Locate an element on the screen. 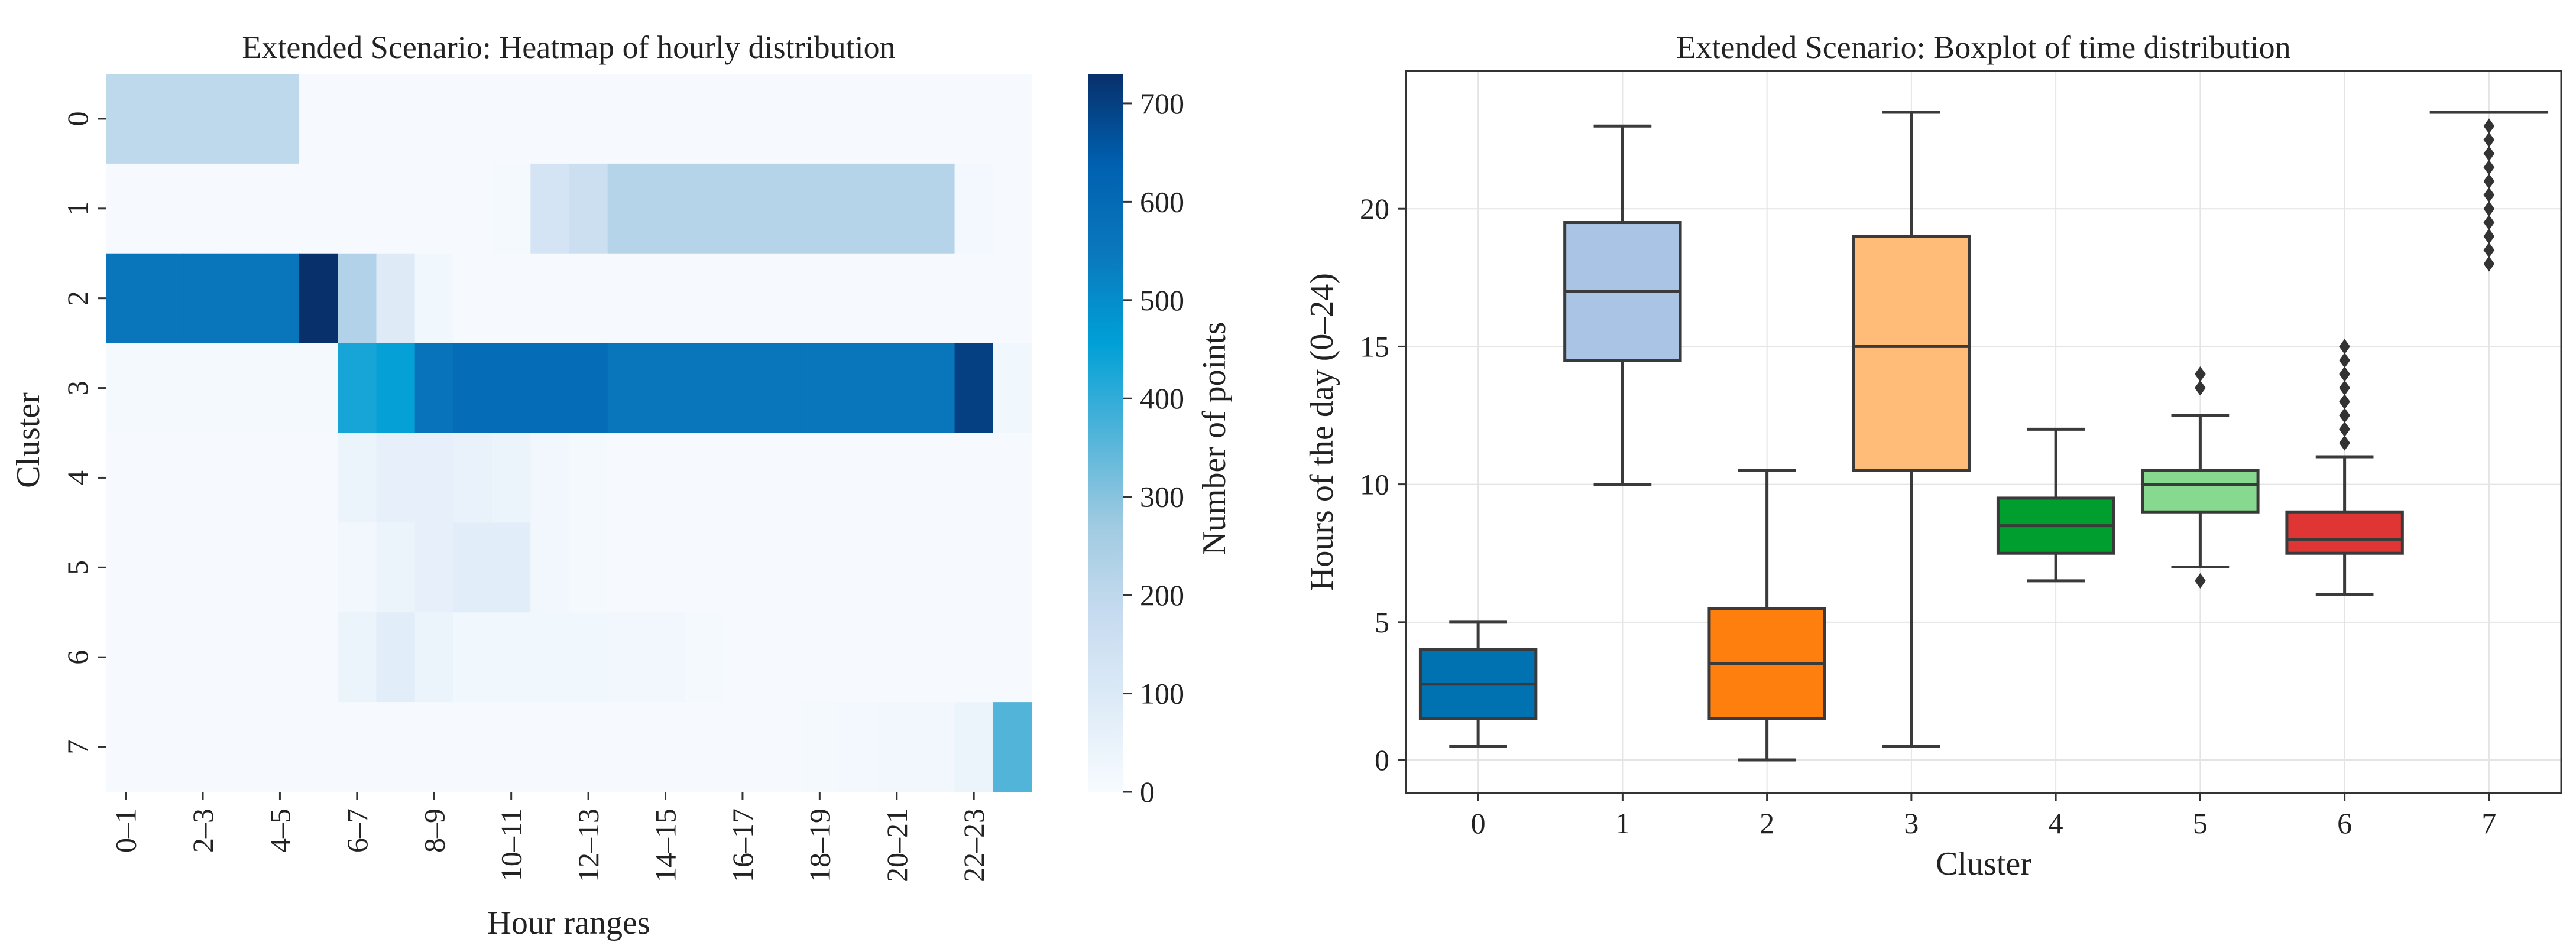 The height and width of the screenshot is (952, 2576). colorbar-tick-label: 0 is located at coordinates (1147, 791).